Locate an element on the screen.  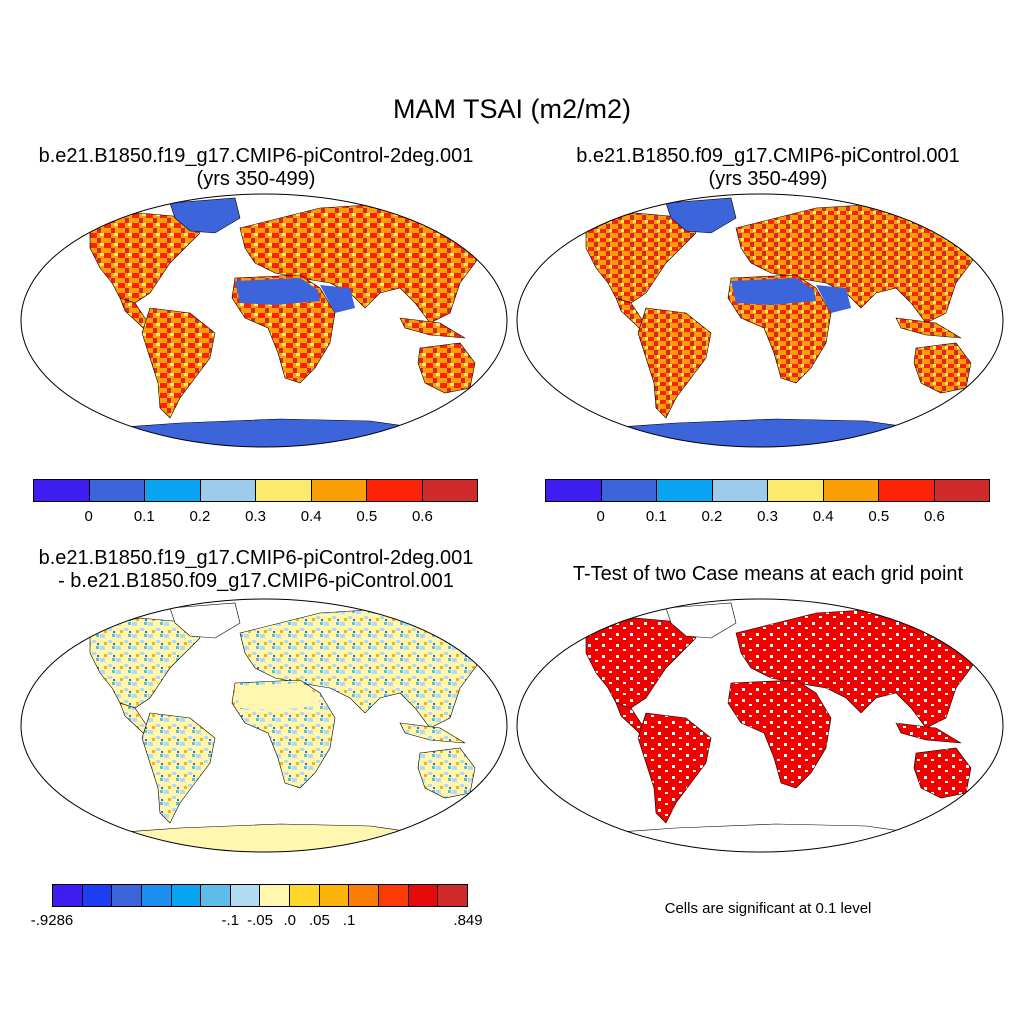
panel2-title-line1: b.e21.B1850.f09_g17.CMIP6-piControl.001 is located at coordinates (768, 156).